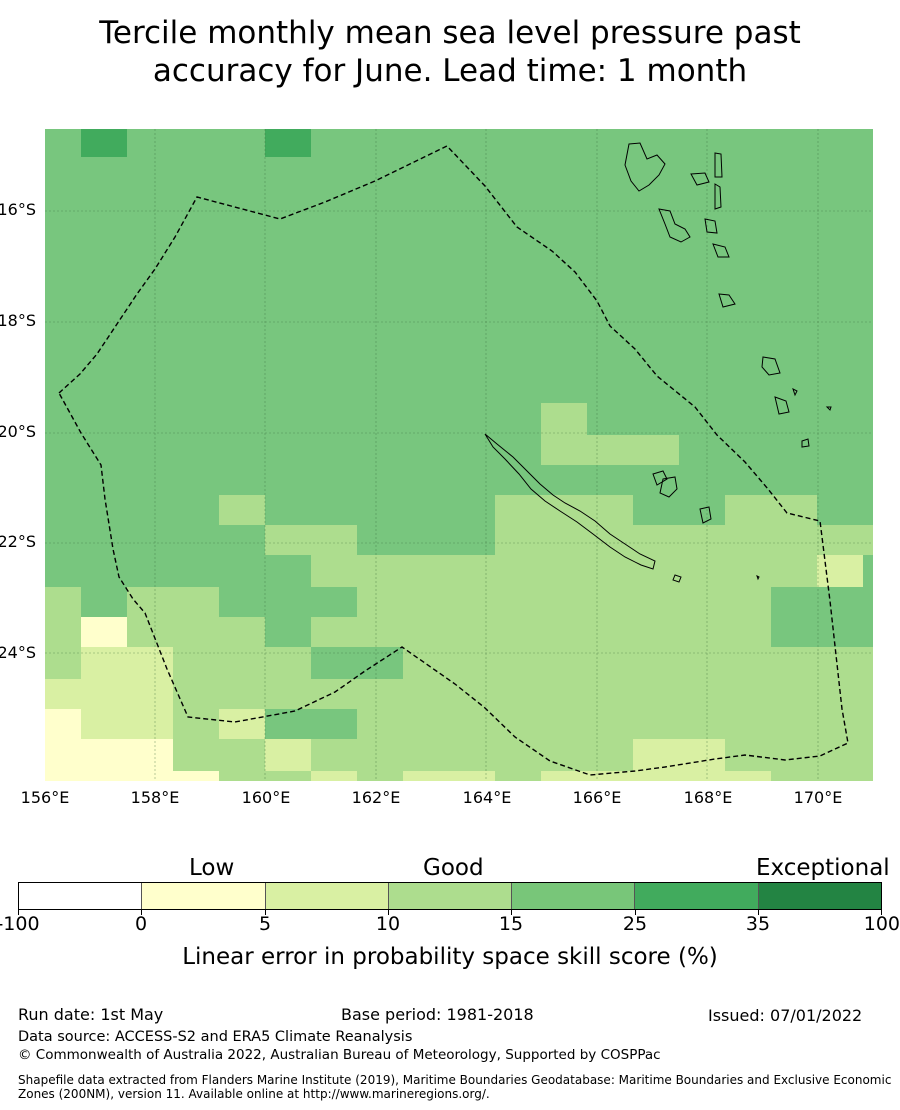 Image resolution: width=900 pixels, height=1110 pixels. I want to click on loyalty-islands-coast, so click(682, 497).